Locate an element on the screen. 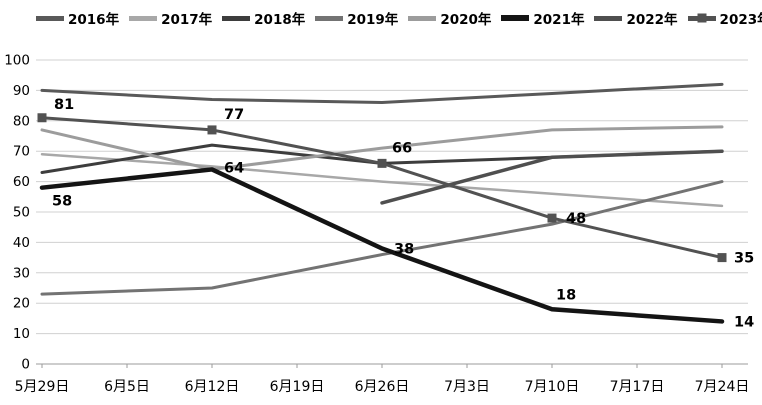 The width and height of the screenshot is (762, 405). legend-item-2018年: 2018年 is located at coordinates (263, 18).